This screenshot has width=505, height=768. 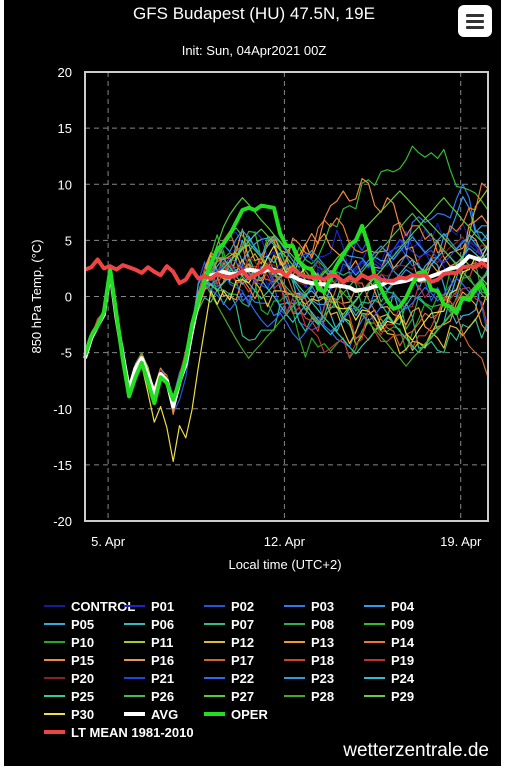 I want to click on menu-bar-middle, so click(x=475, y=21).